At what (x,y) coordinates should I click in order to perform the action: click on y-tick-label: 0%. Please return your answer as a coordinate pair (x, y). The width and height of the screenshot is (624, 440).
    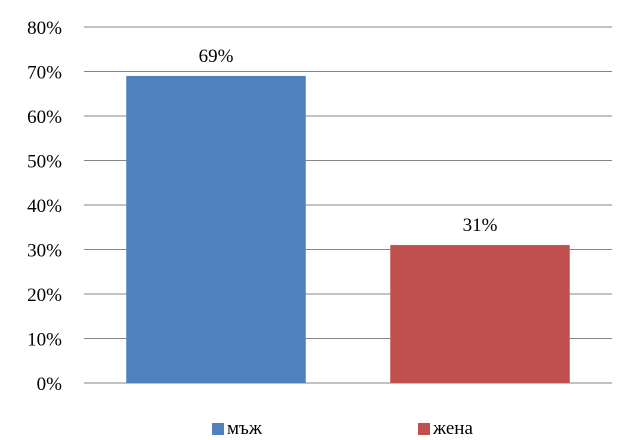
    Looking at the image, I should click on (50, 384).